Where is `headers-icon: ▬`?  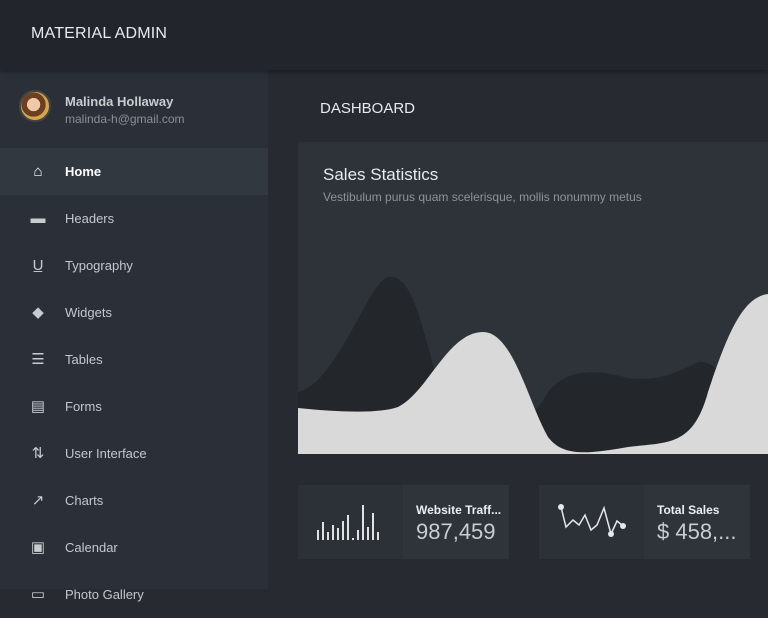 headers-icon: ▬ is located at coordinates (38, 218).